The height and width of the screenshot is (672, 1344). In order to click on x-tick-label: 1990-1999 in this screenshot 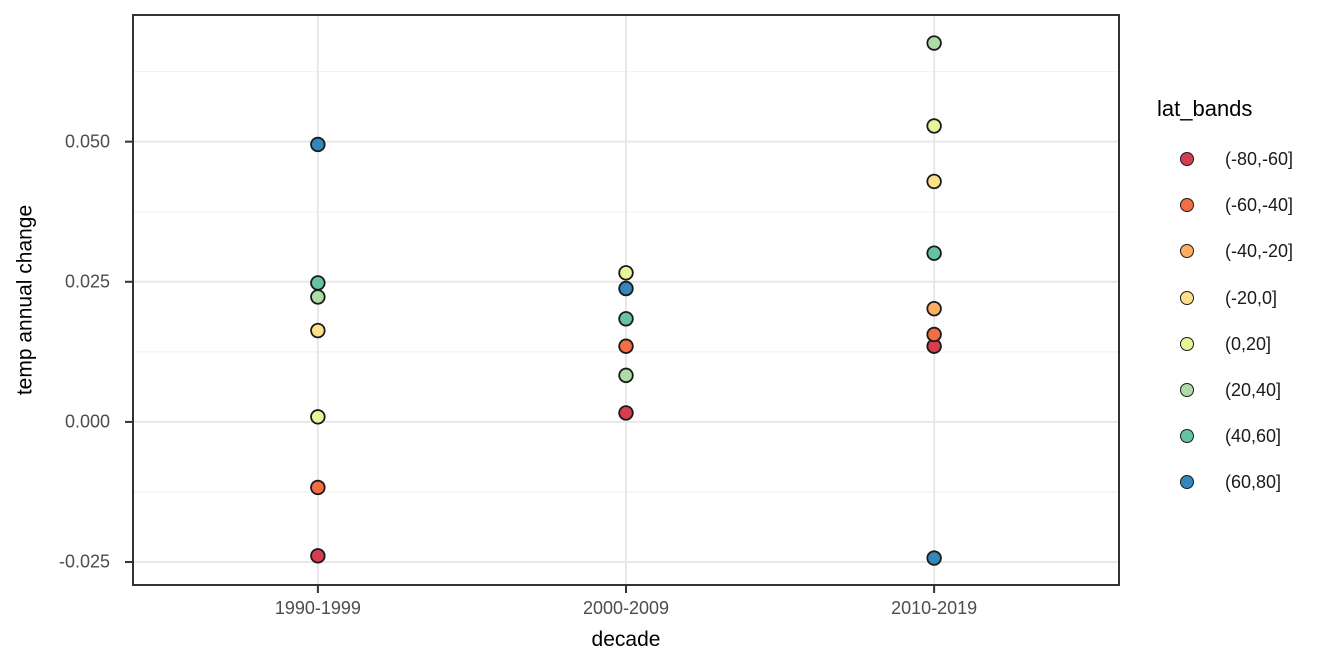, I will do `click(317, 608)`.